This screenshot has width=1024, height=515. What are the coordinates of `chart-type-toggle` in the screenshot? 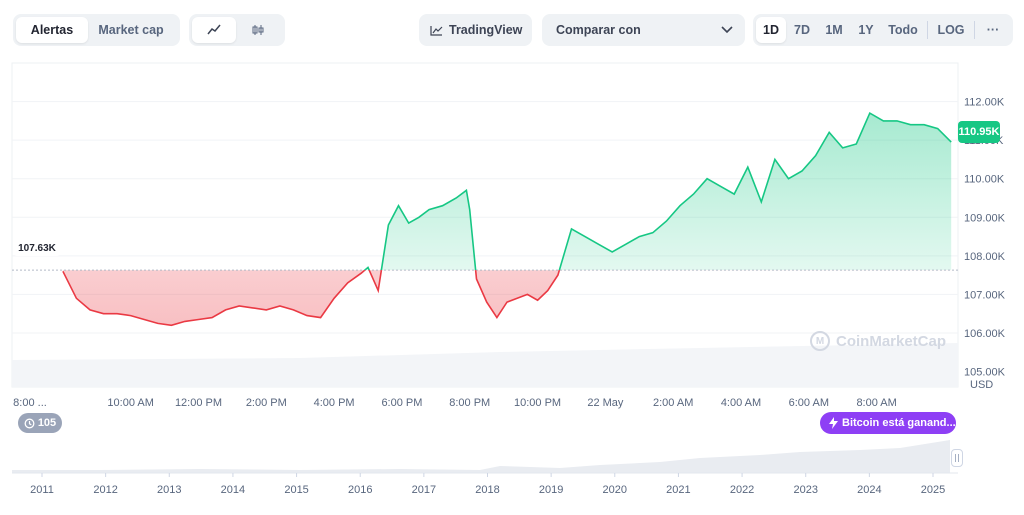 It's located at (237, 30).